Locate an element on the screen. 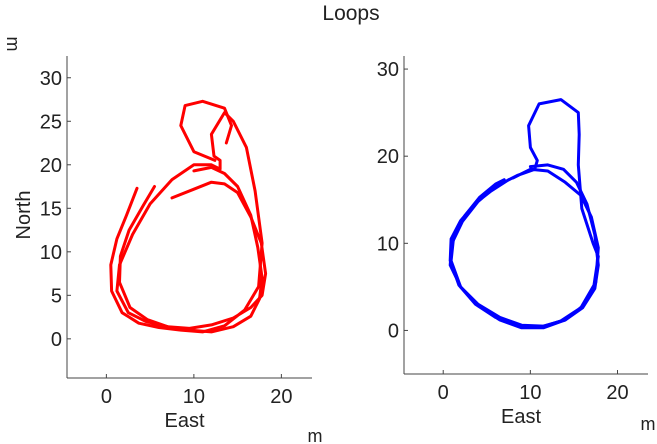 Image resolution: width=657 pixels, height=444 pixels. chart-title: Loops is located at coordinates (350, 13).